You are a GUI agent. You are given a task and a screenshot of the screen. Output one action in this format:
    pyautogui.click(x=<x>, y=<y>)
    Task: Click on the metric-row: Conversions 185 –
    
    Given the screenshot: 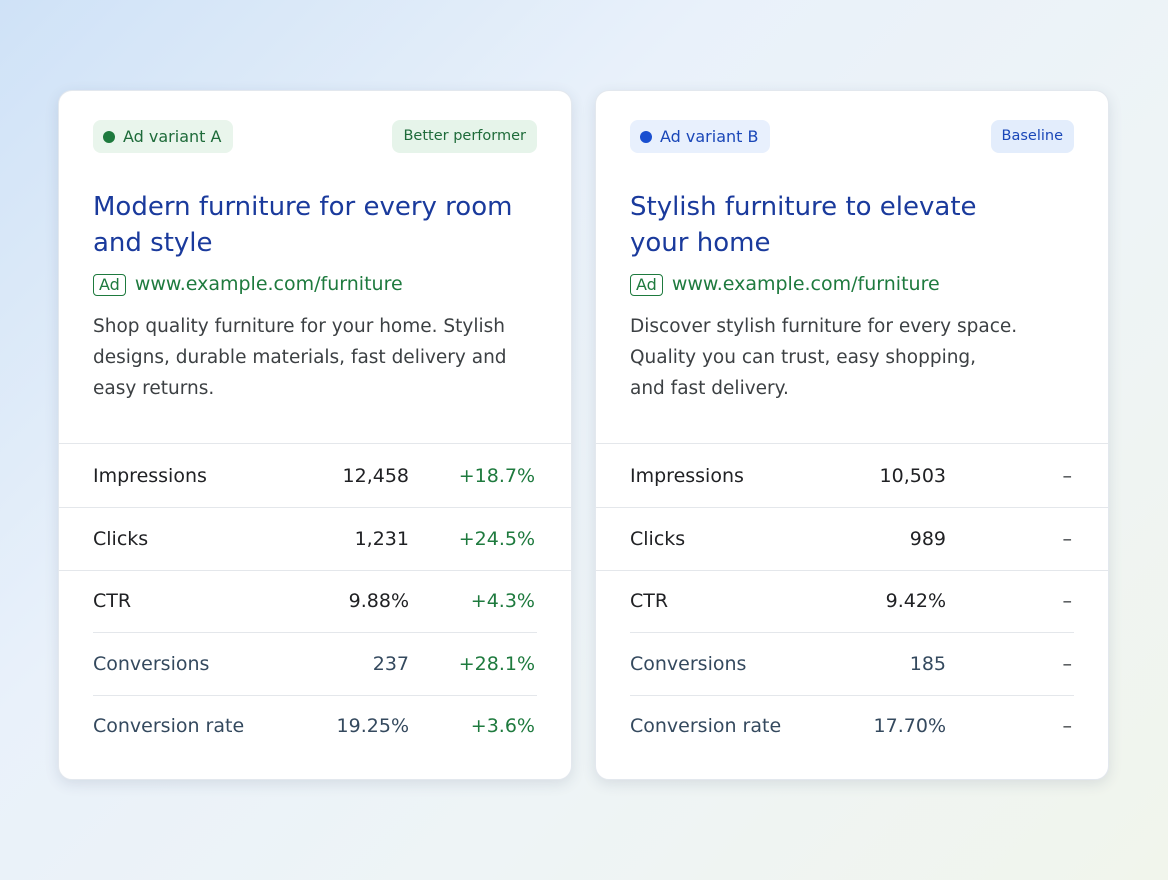 What is the action you would take?
    pyautogui.click(x=852, y=664)
    